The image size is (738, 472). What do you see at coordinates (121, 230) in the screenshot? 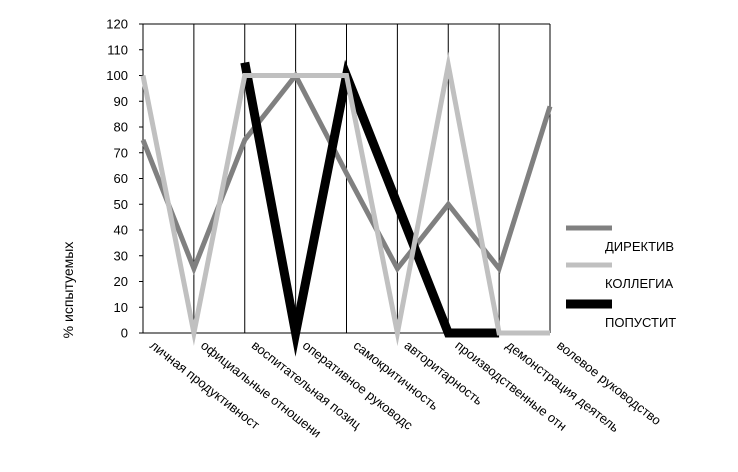
I see `y-tick-label: 40` at bounding box center [121, 230].